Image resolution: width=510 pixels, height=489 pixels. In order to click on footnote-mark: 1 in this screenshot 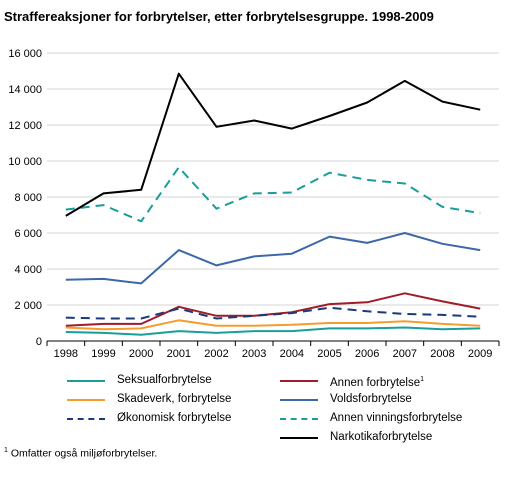, I will do `click(6, 450)`.